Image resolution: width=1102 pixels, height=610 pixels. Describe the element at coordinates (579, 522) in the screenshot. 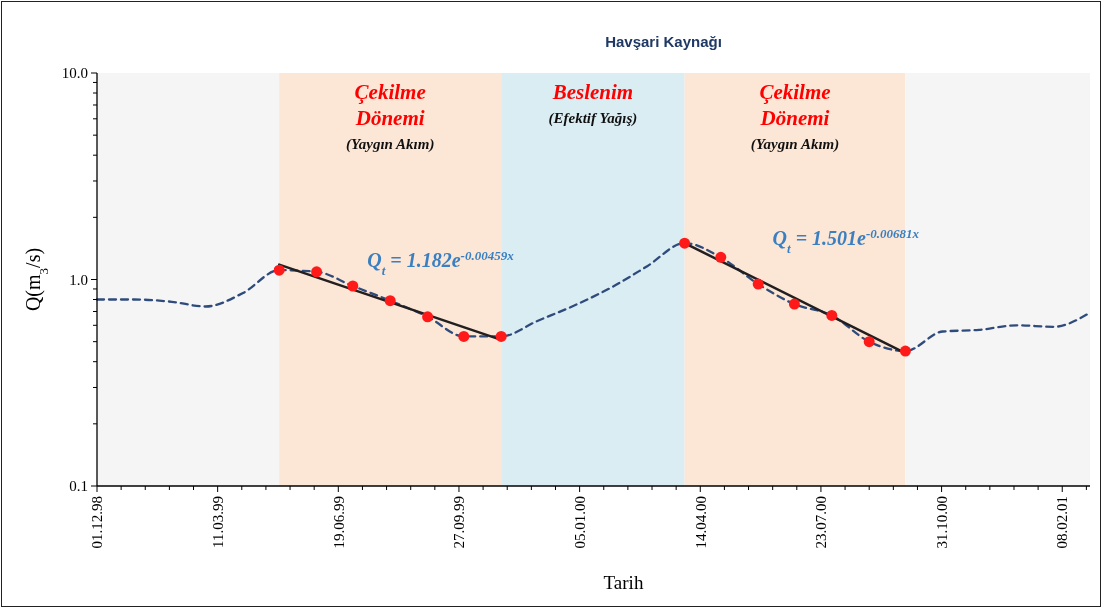

I see `x-tick-label: 05.01.00` at that location.